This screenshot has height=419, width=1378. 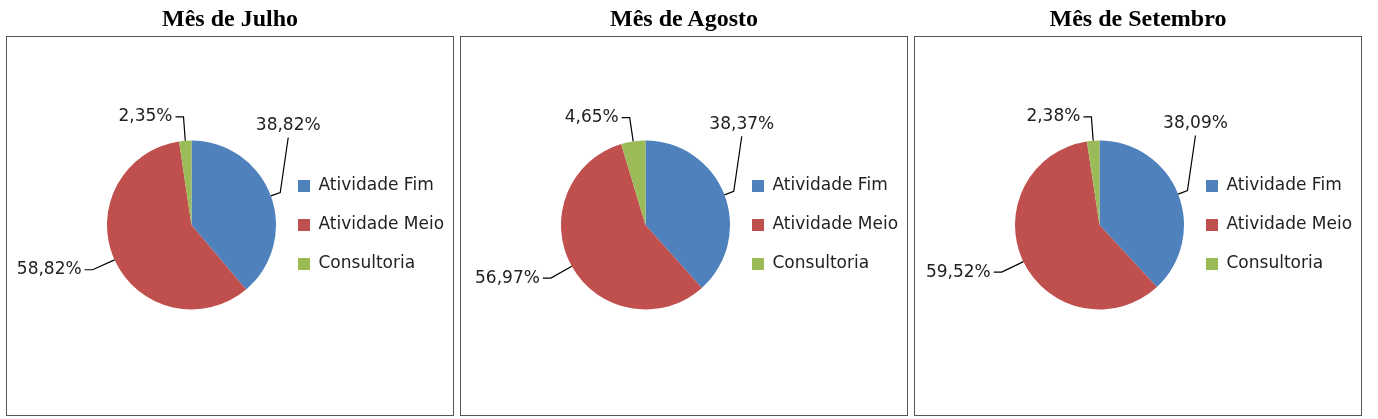 I want to click on data-label: 58,82%, so click(x=49, y=268).